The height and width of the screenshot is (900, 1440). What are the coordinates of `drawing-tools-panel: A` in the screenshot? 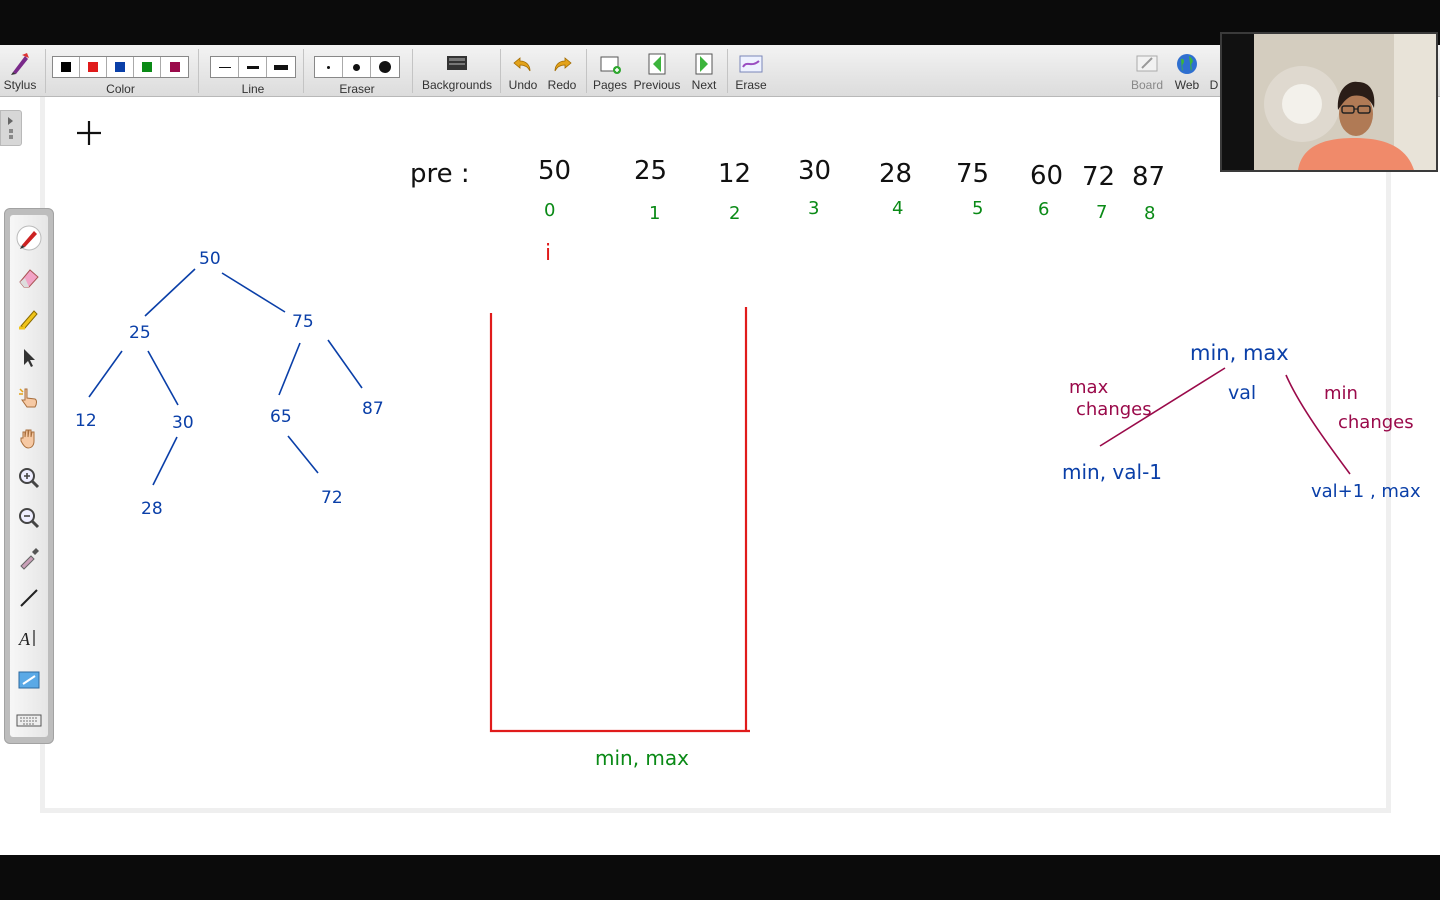 It's located at (29, 476).